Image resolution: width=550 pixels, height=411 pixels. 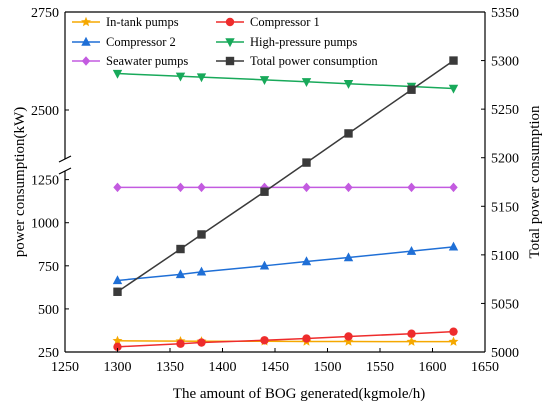 What do you see at coordinates (65, 367) in the screenshot?
I see `x-tick-label: 1250` at bounding box center [65, 367].